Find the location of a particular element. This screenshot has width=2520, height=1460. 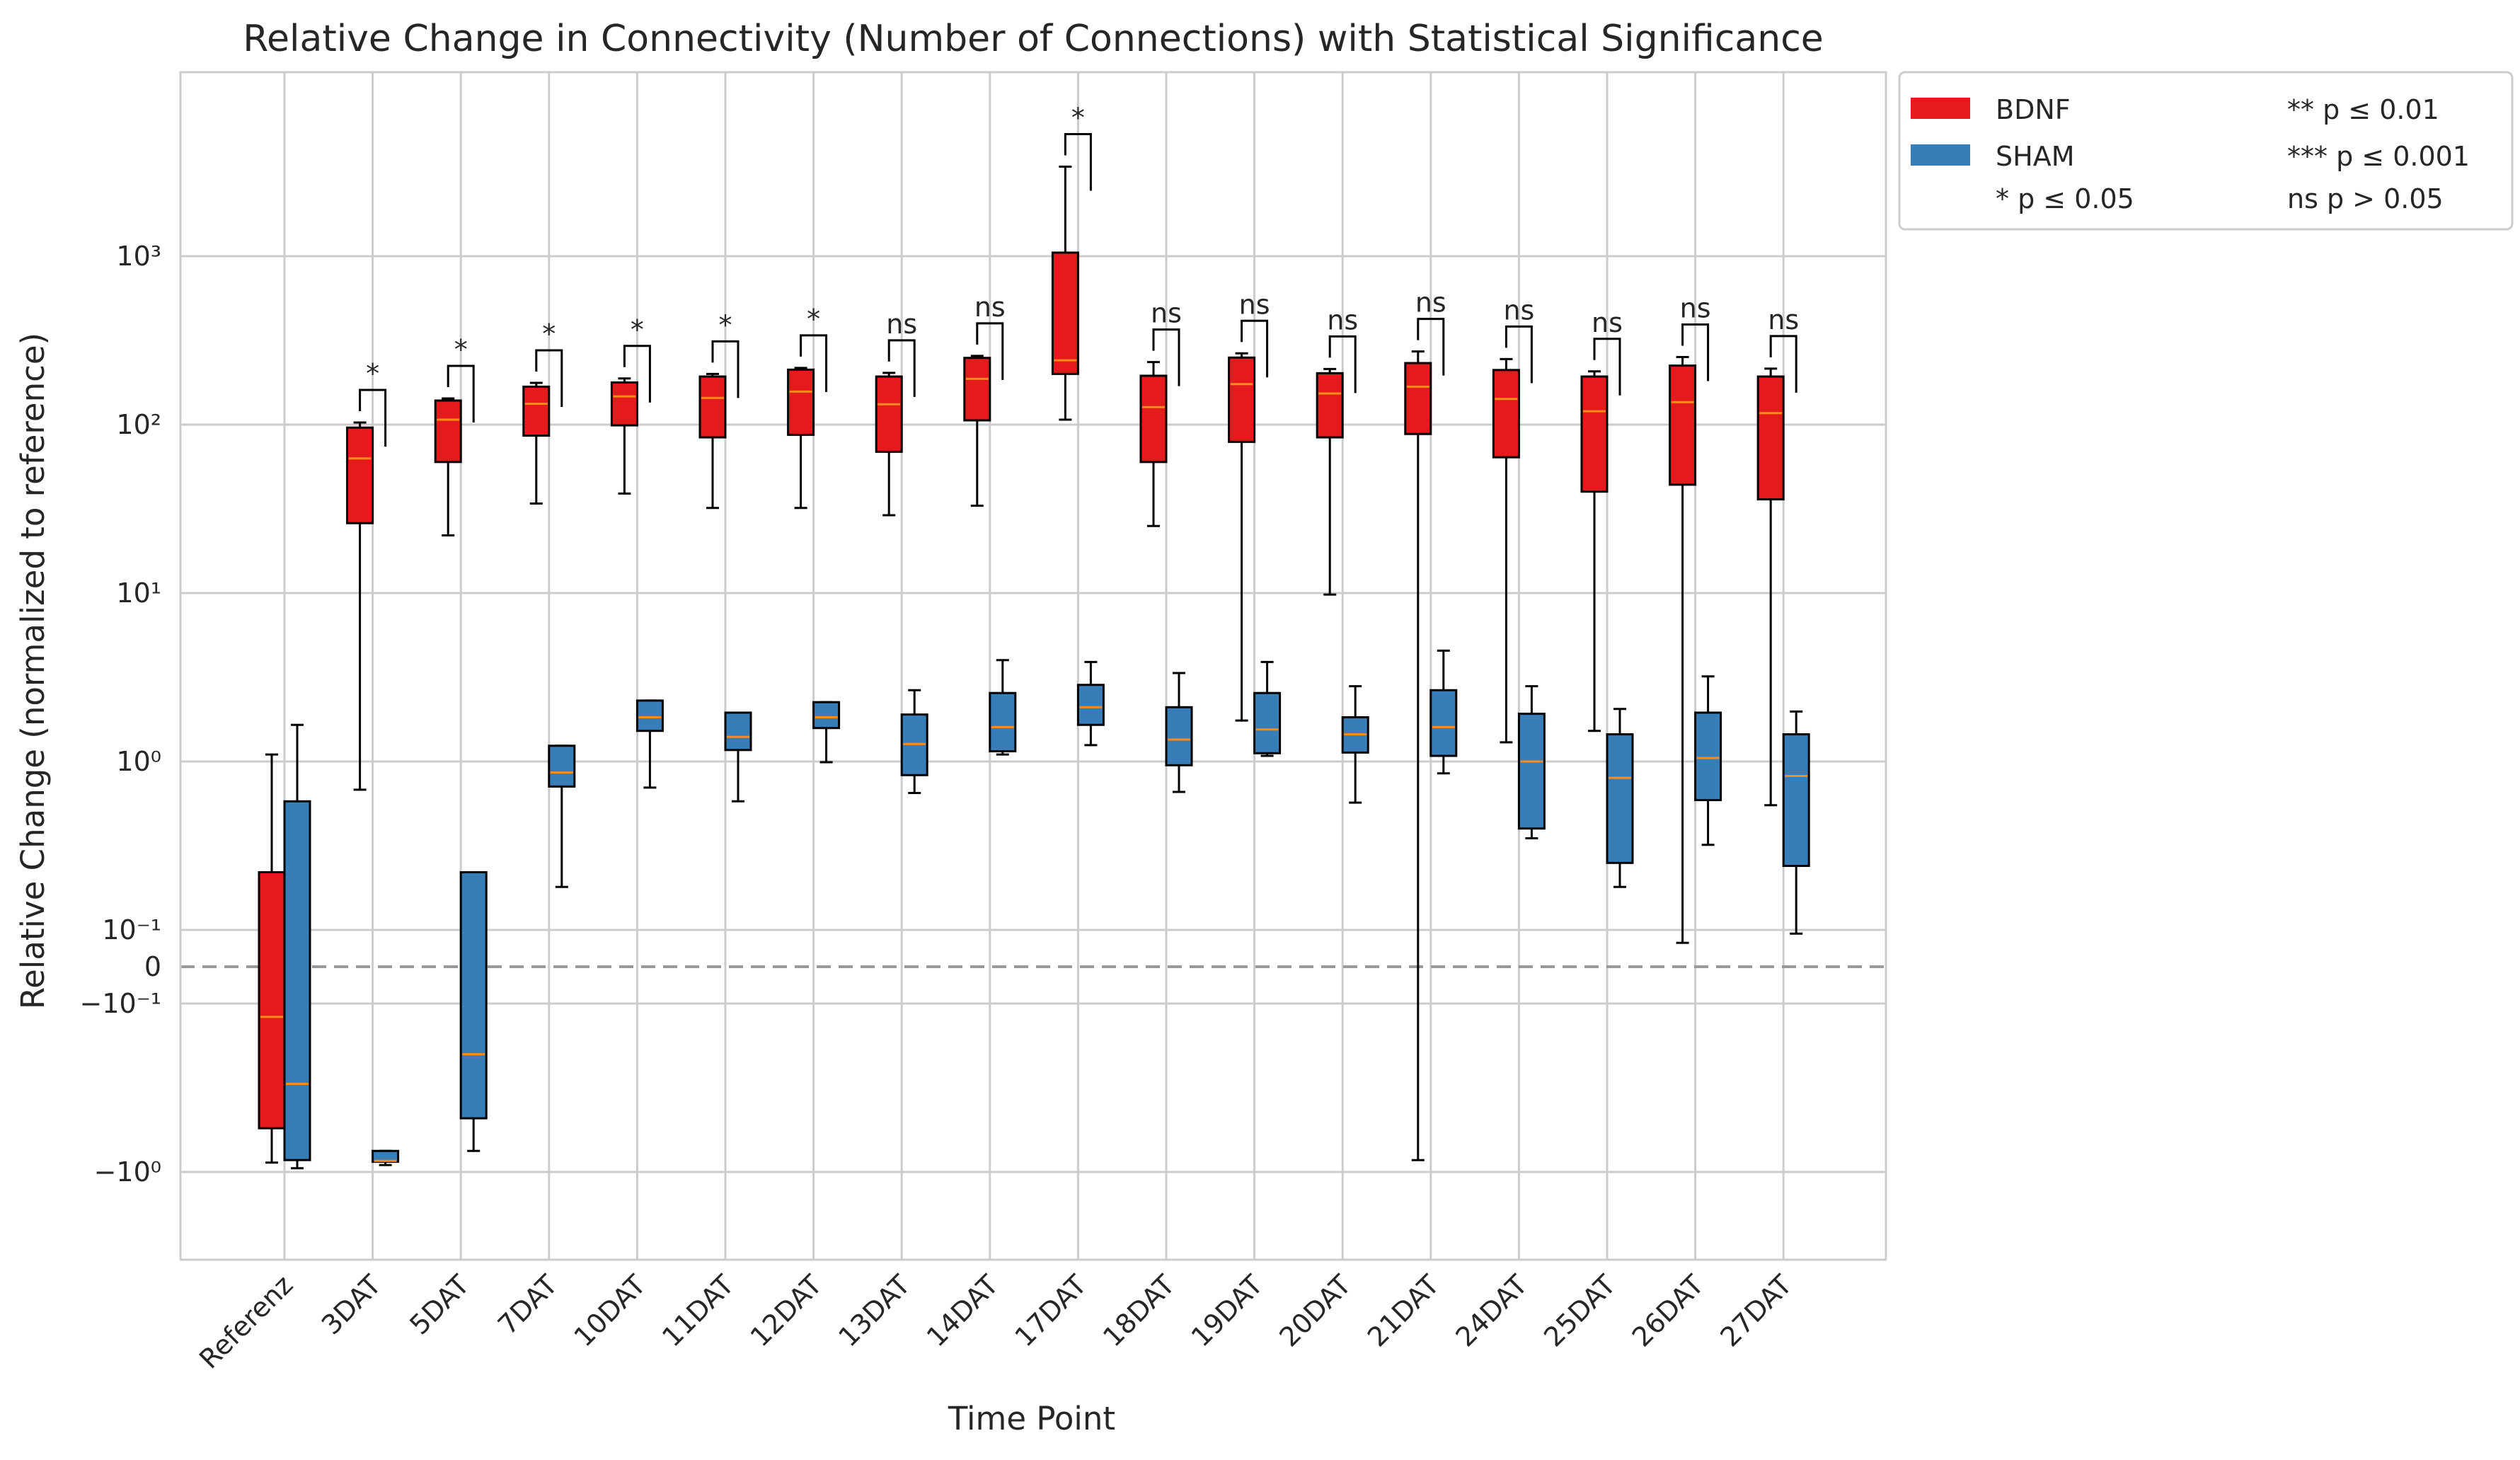

legend-label-bdnf: BDNF is located at coordinates (2033, 109).